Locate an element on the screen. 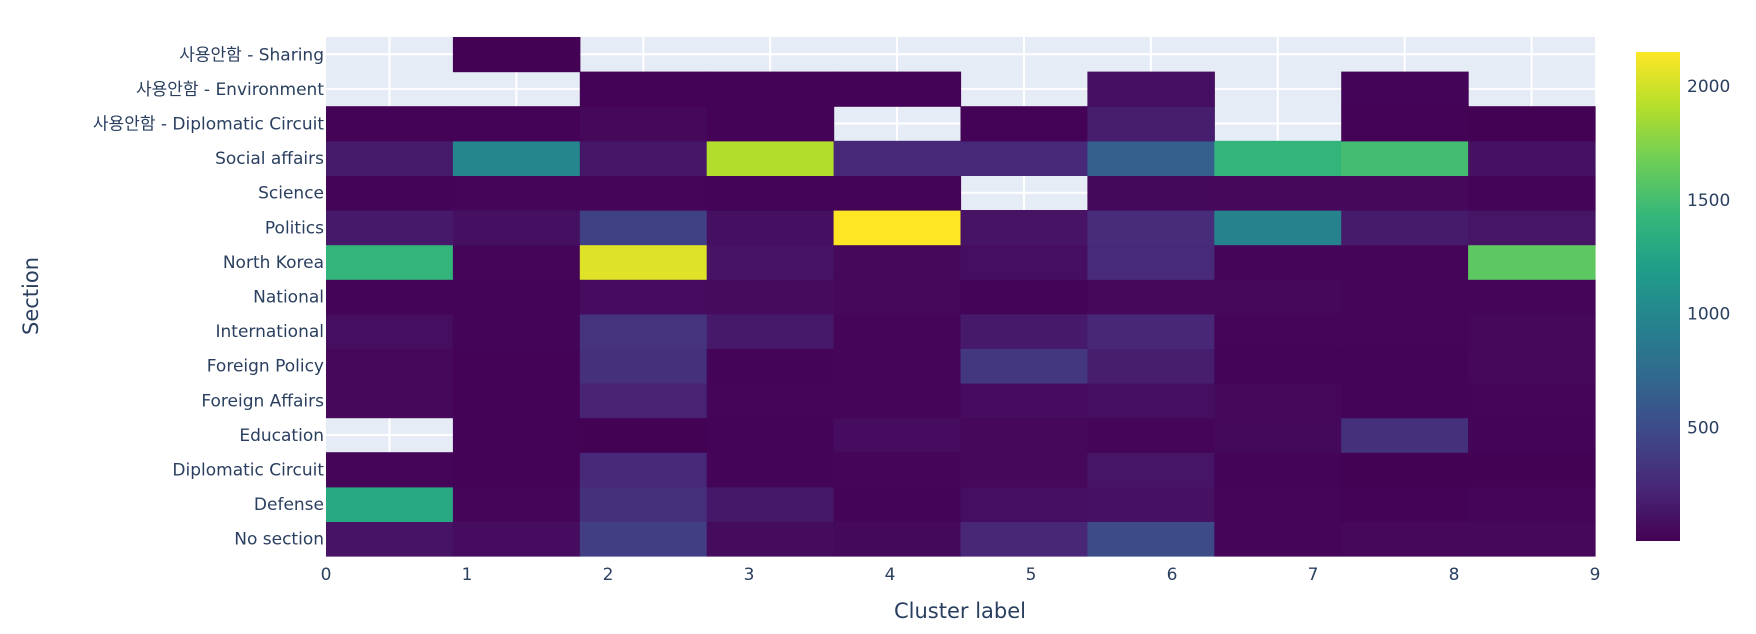  x-axis-ticks: 0 1 2 3 4 5 6 7 8 9 is located at coordinates (961, 575).